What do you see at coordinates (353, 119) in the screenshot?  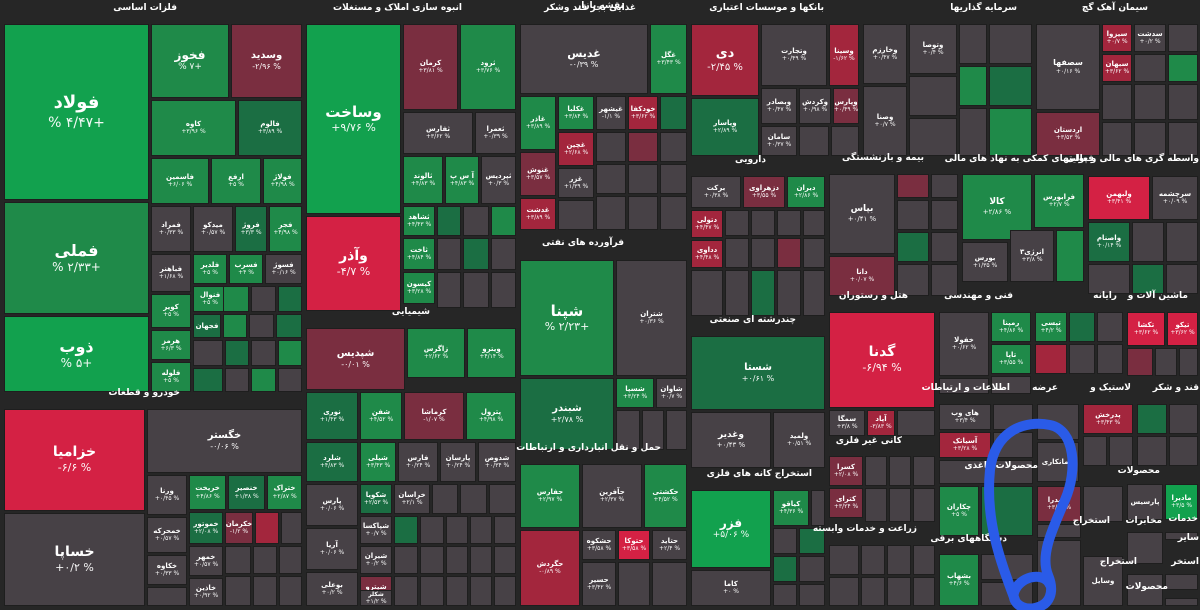 I see `stock-tile: وساخت +۹/۷۶ %` at bounding box center [353, 119].